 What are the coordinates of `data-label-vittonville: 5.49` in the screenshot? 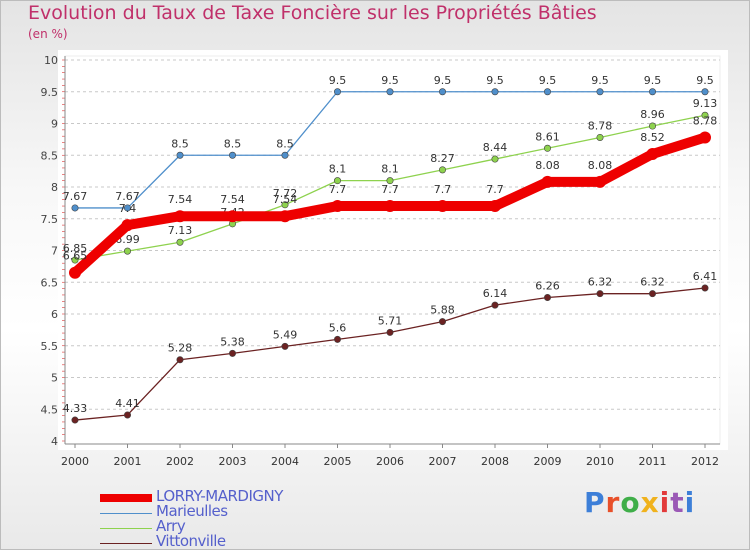 It's located at (285, 334).